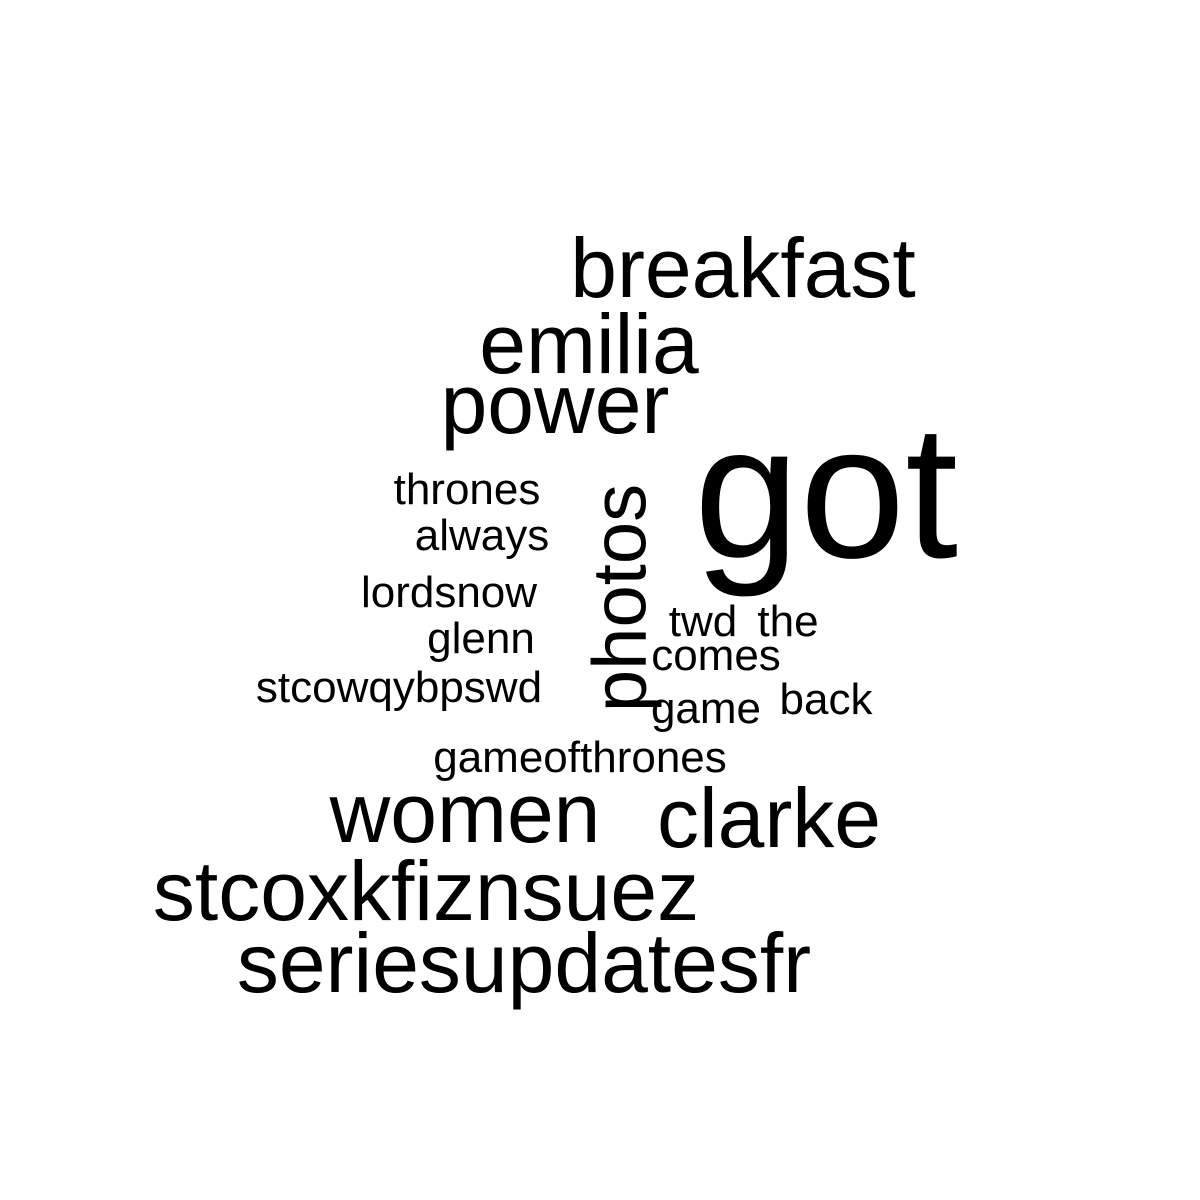 This screenshot has height=1200, width=1200. I want to click on word-the: the, so click(787, 621).